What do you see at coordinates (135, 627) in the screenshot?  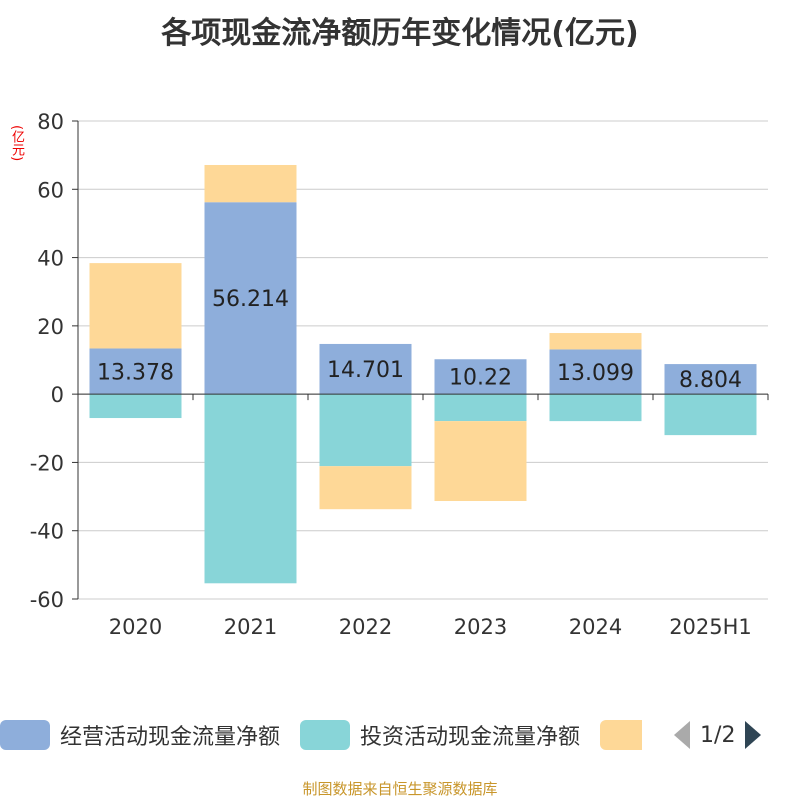 I see `x-tick-label: 2020` at bounding box center [135, 627].